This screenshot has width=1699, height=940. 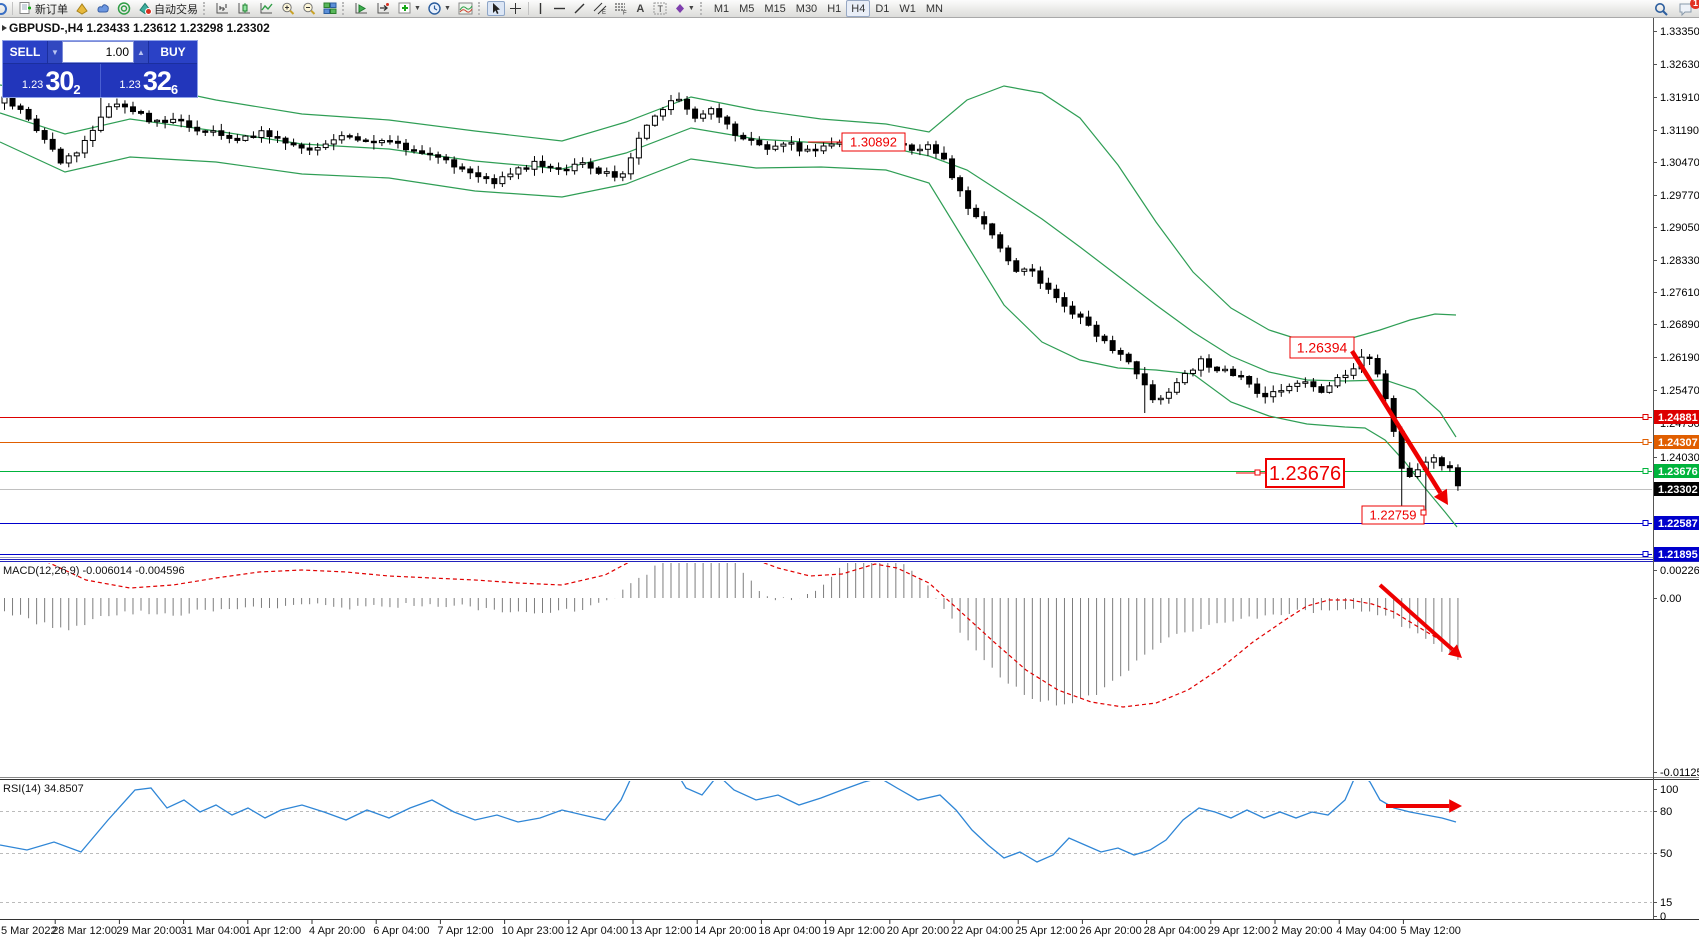 I want to click on buy-price-point: 6, so click(x=174, y=89).